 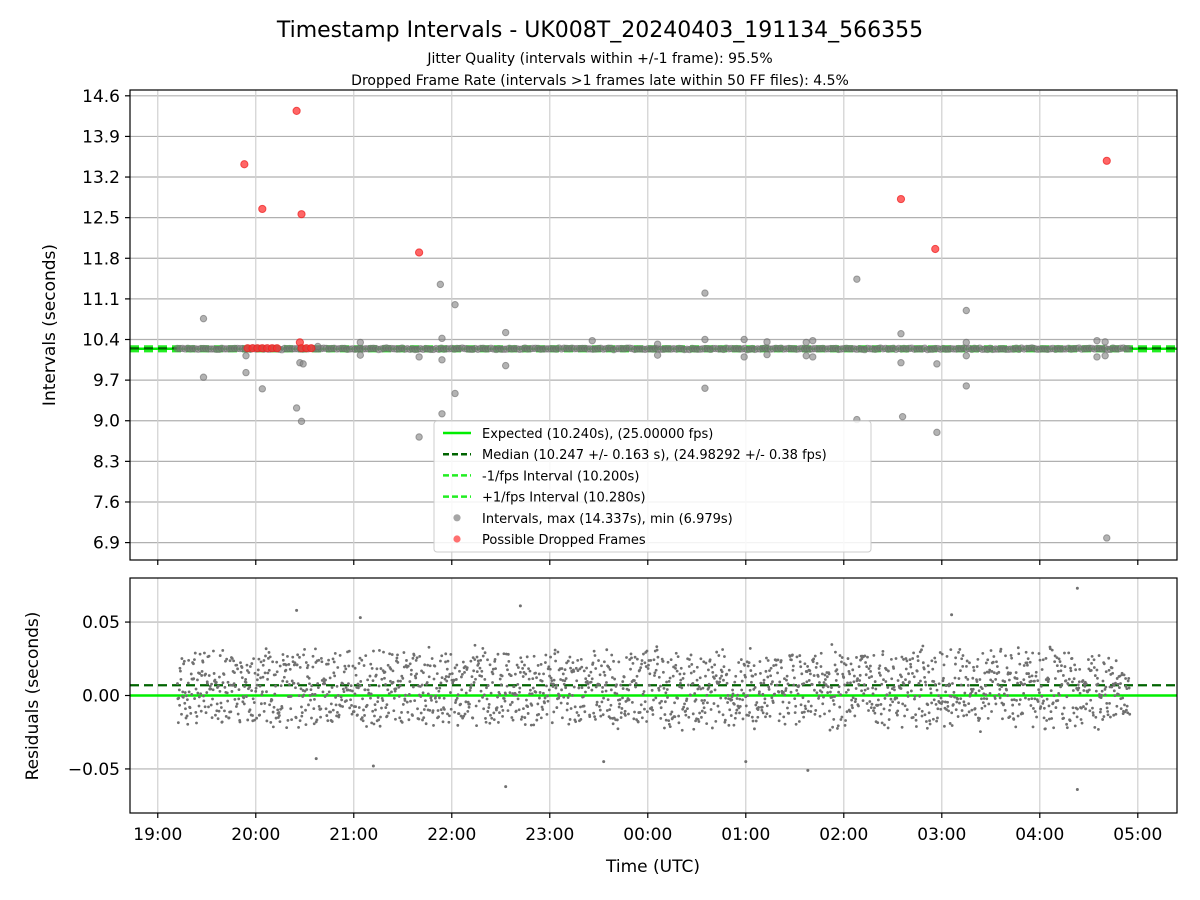 What do you see at coordinates (520, 606) in the screenshot?
I see `residual-extreme-point` at bounding box center [520, 606].